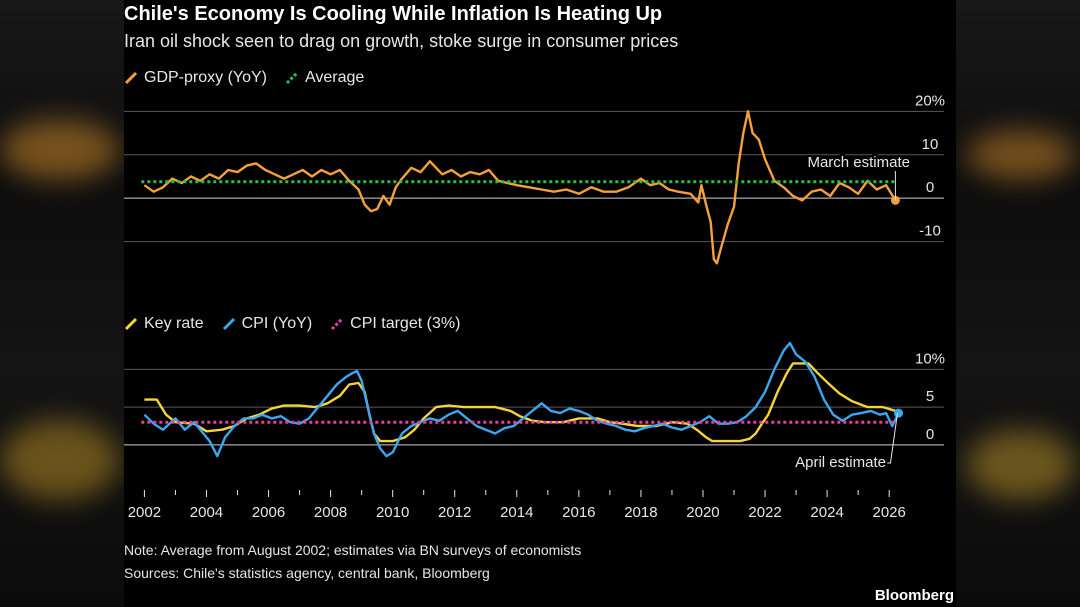  I want to click on y-tick-label: -10, so click(930, 231).